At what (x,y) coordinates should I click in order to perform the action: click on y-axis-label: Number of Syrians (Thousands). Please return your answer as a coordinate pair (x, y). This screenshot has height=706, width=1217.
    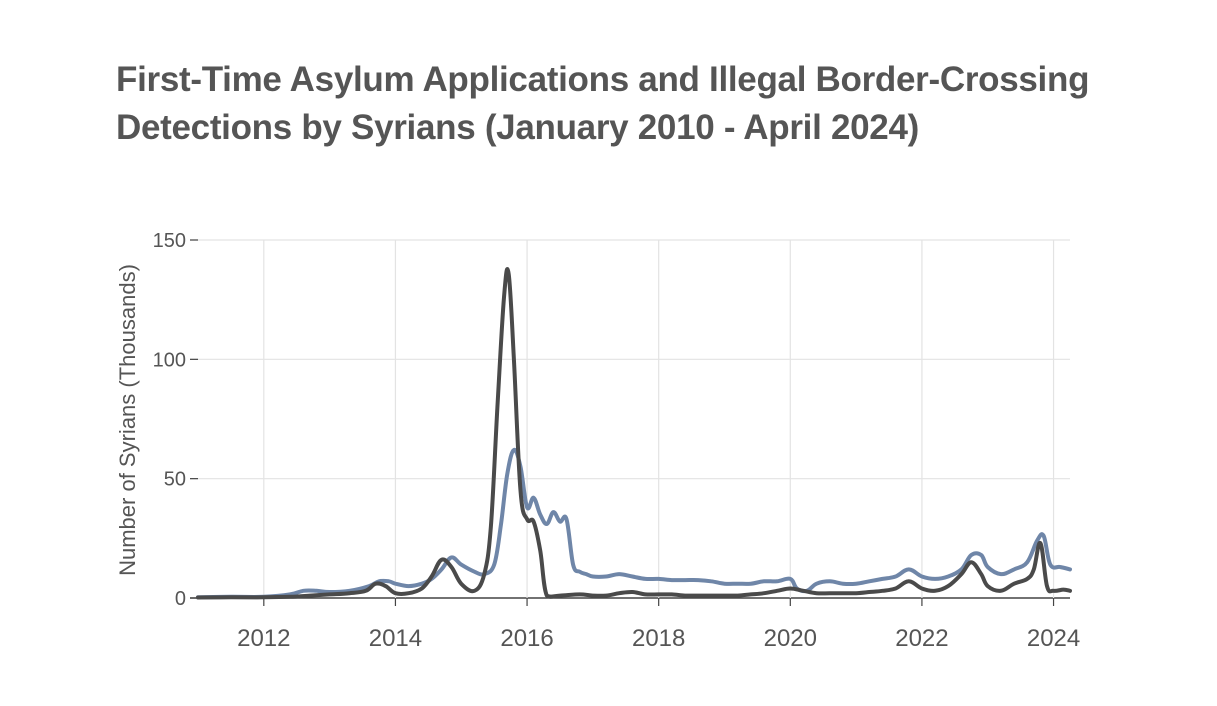
    Looking at the image, I should click on (127, 420).